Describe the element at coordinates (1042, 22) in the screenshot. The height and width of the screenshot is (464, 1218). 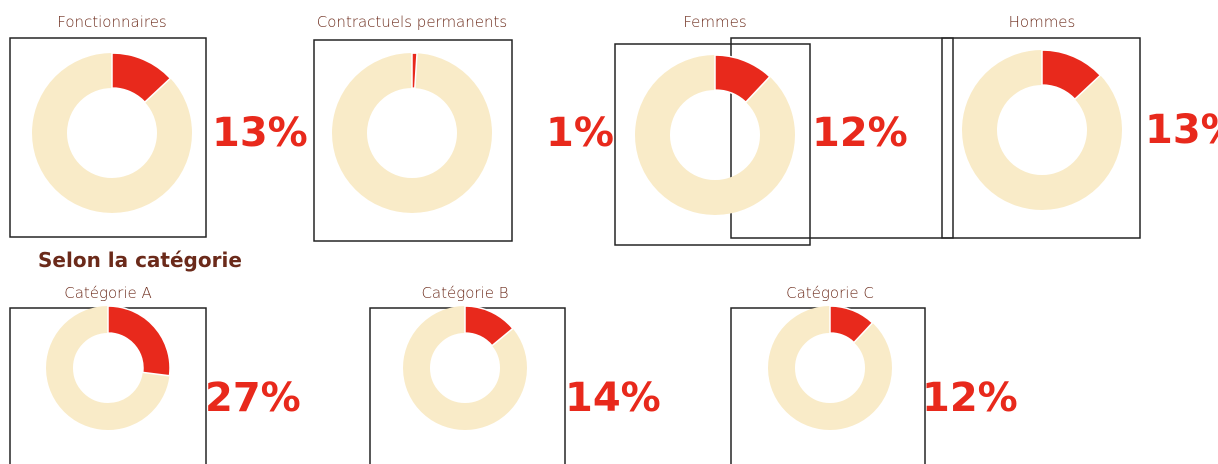
I see `chart-title: Hommes` at that location.